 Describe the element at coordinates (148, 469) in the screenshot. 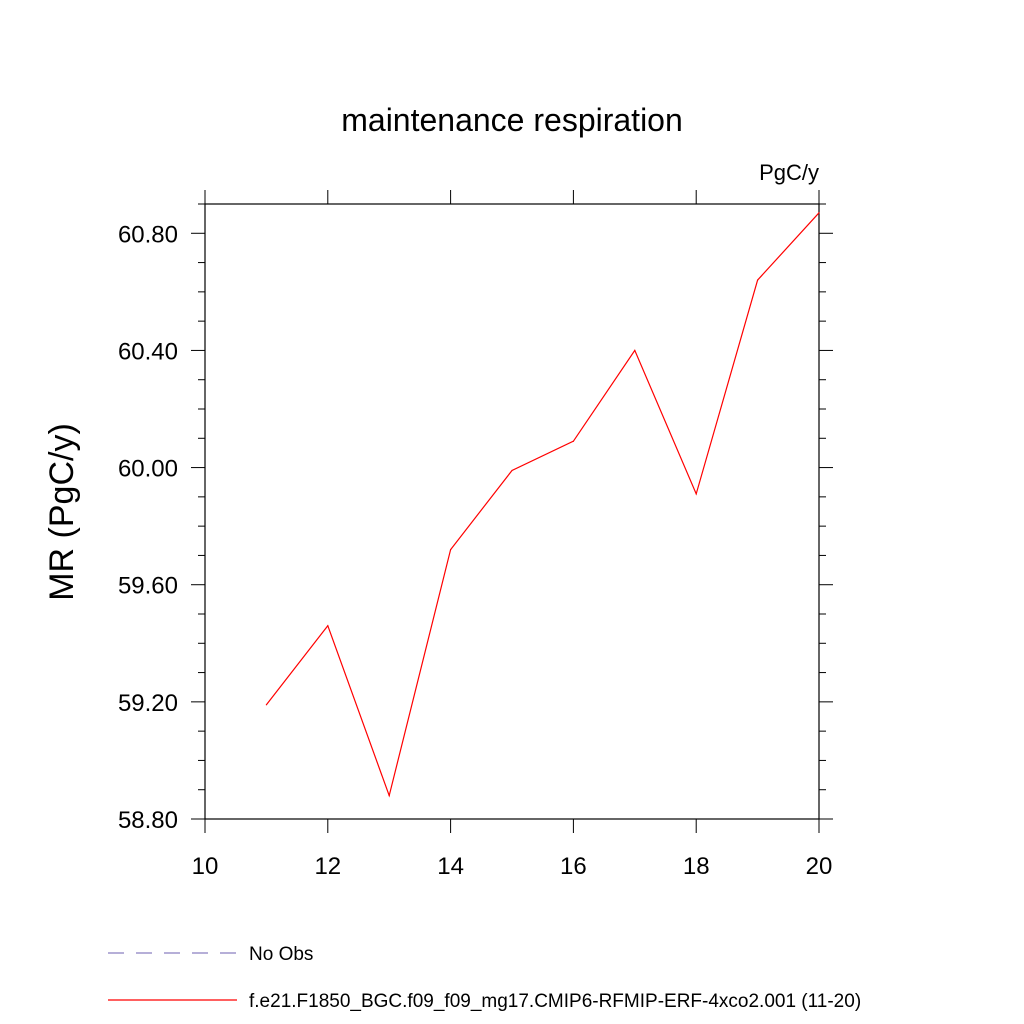

I see `y-tick-label: 60.00` at that location.